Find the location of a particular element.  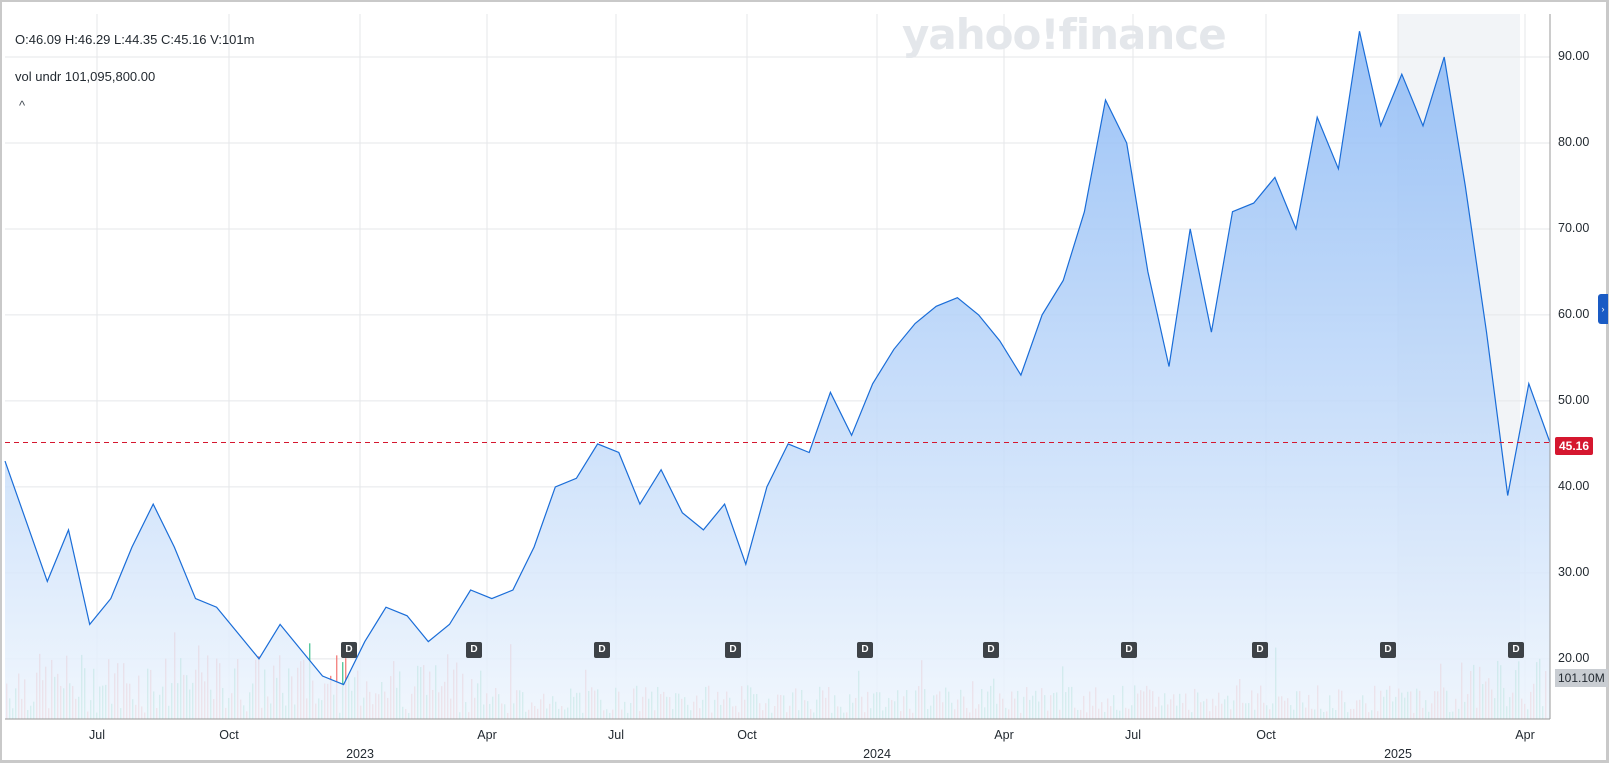

watermark-logo: yahoo!finance is located at coordinates (1064, 34).